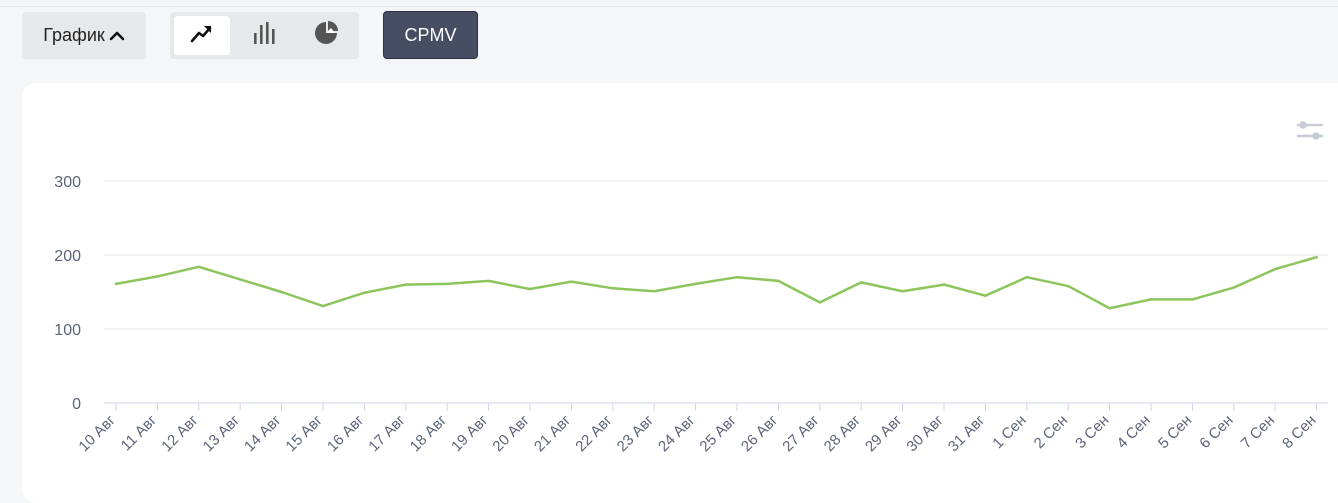  Describe the element at coordinates (222, 433) in the screenshot. I see `x-tick-label: 13 Авг` at that location.